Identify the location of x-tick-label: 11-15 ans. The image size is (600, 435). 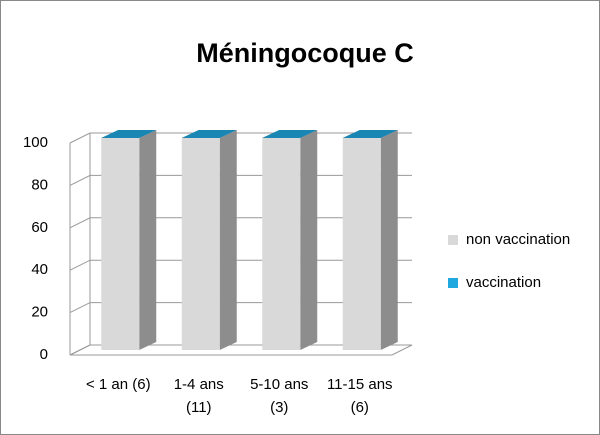
(360, 384).